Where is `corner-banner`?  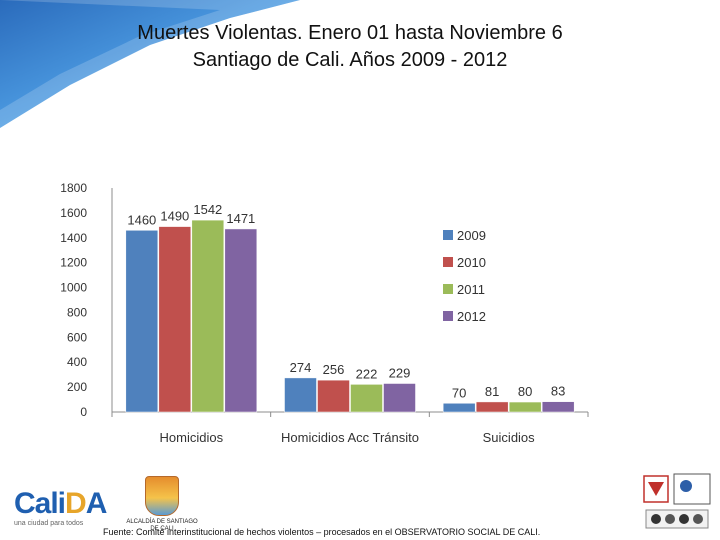
corner-banner is located at coordinates (150, 64).